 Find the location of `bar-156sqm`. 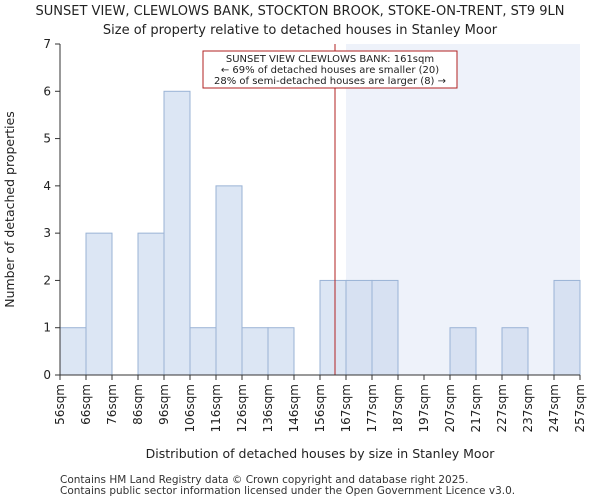

bar-156sqm is located at coordinates (333, 327).